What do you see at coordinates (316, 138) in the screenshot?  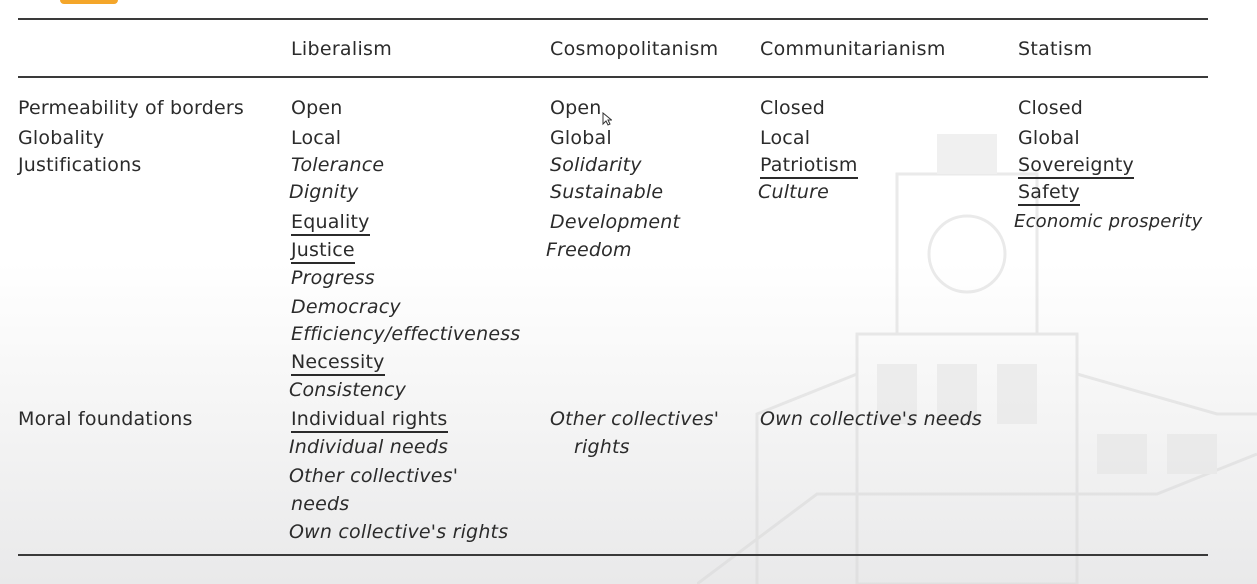 I see `globality-liberalism: Local` at bounding box center [316, 138].